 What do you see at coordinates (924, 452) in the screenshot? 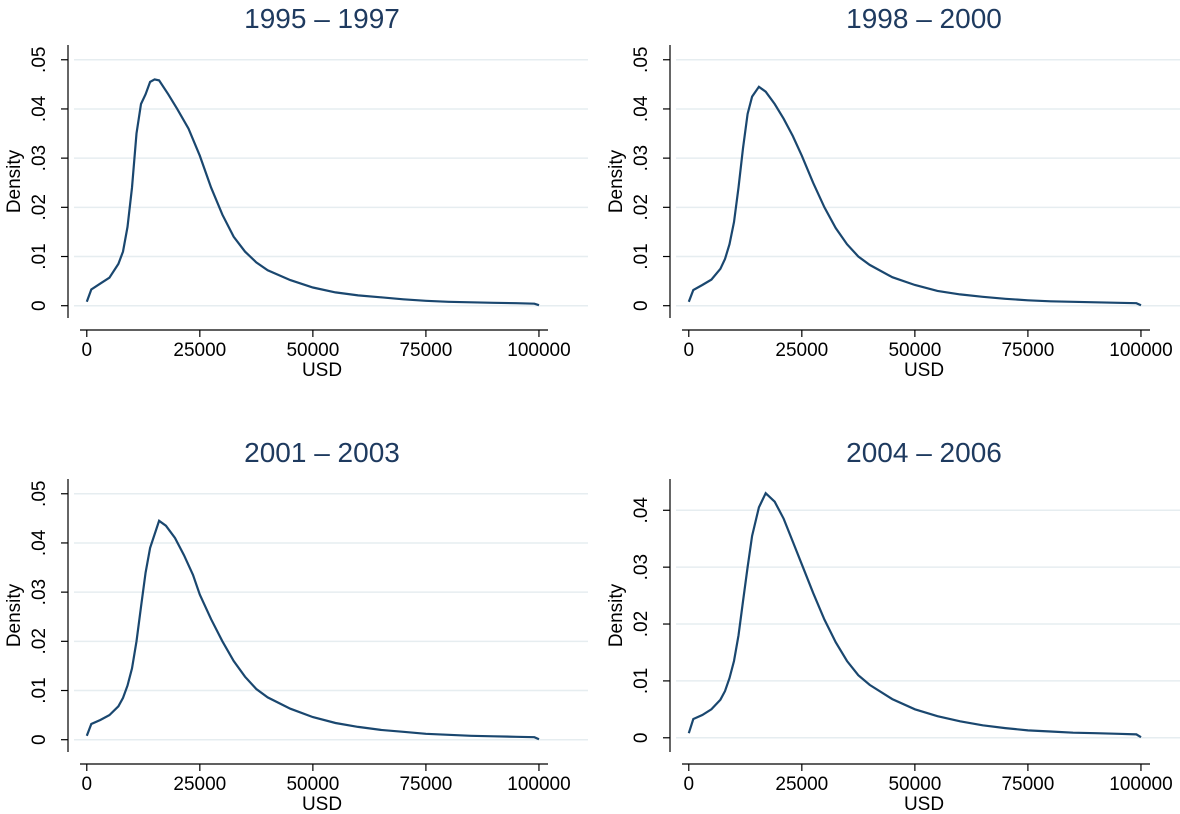
I see `chart-title: 2004 – 2006` at bounding box center [924, 452].